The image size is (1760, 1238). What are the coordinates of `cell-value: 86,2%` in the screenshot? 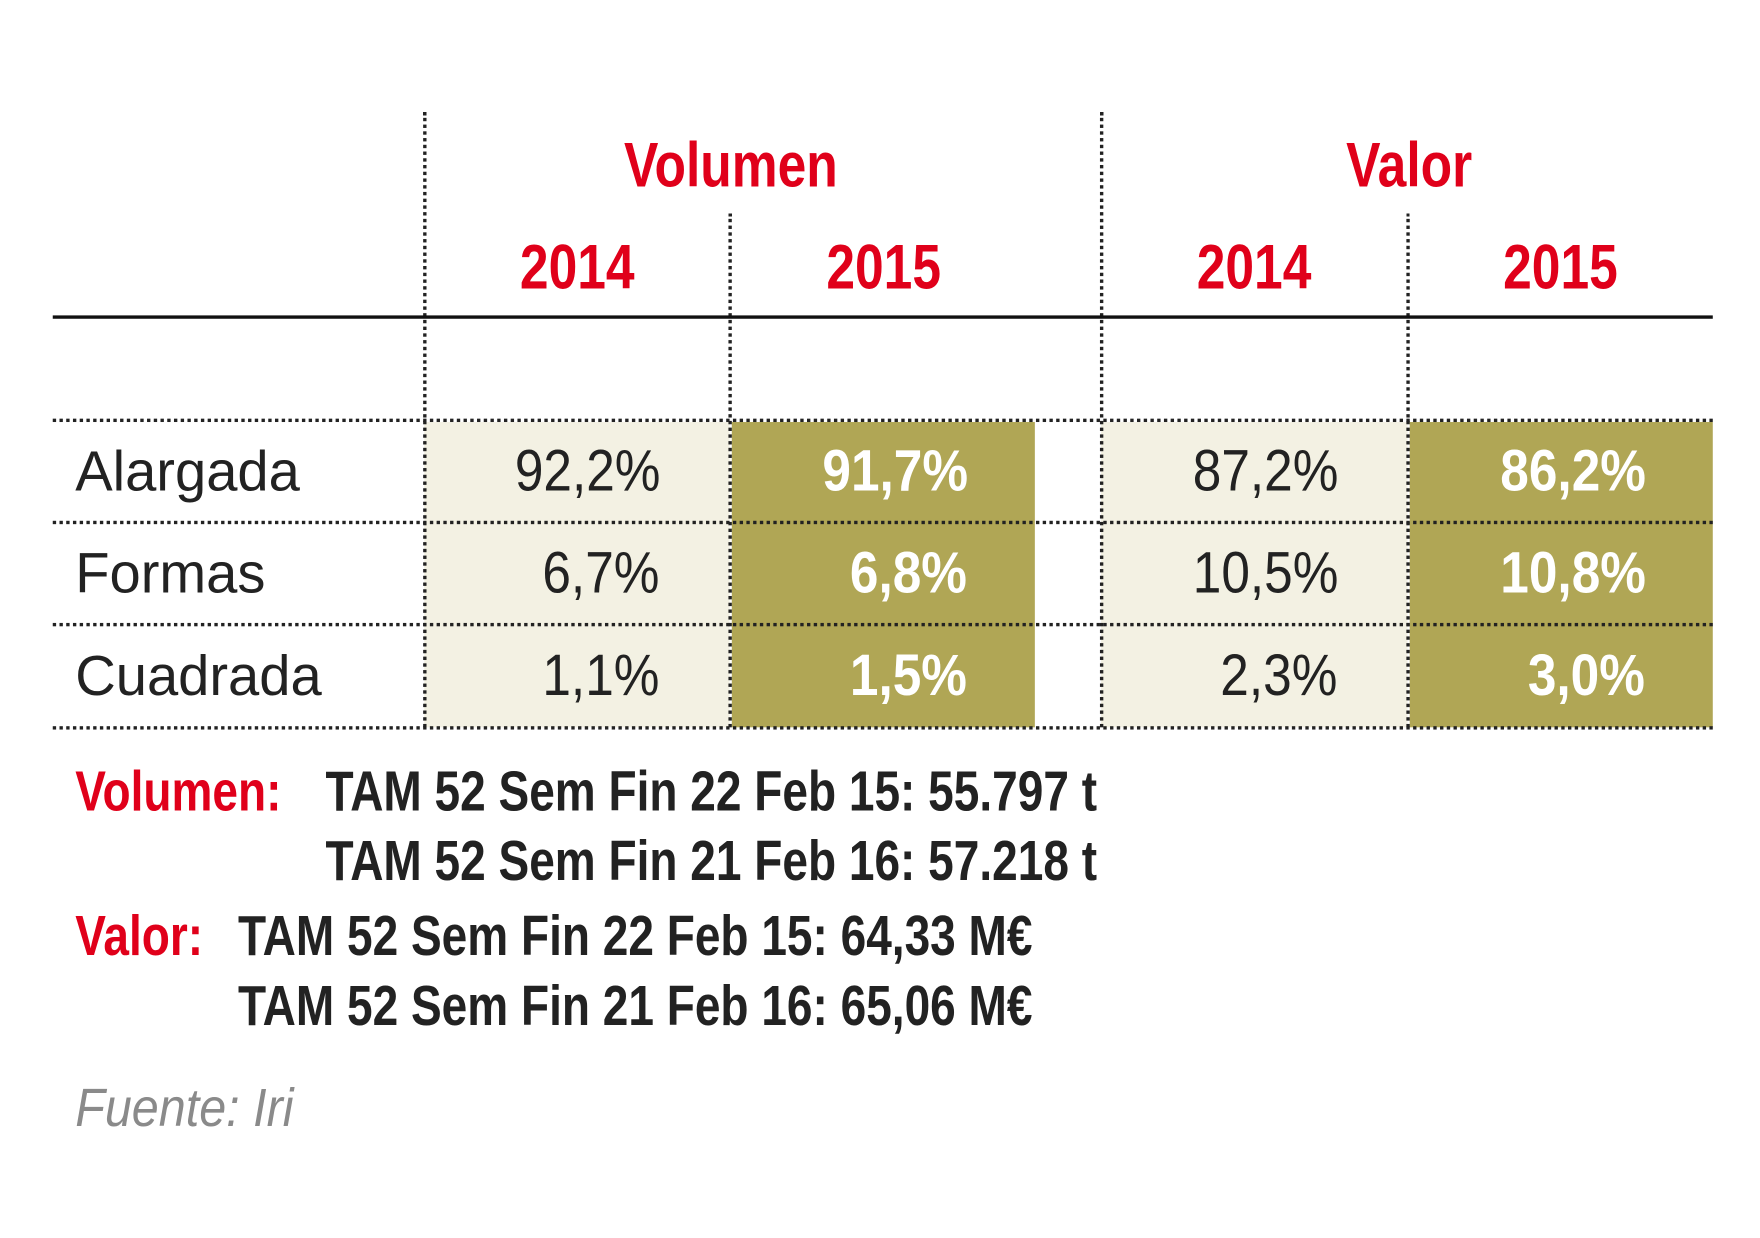 It's located at (1500, 472).